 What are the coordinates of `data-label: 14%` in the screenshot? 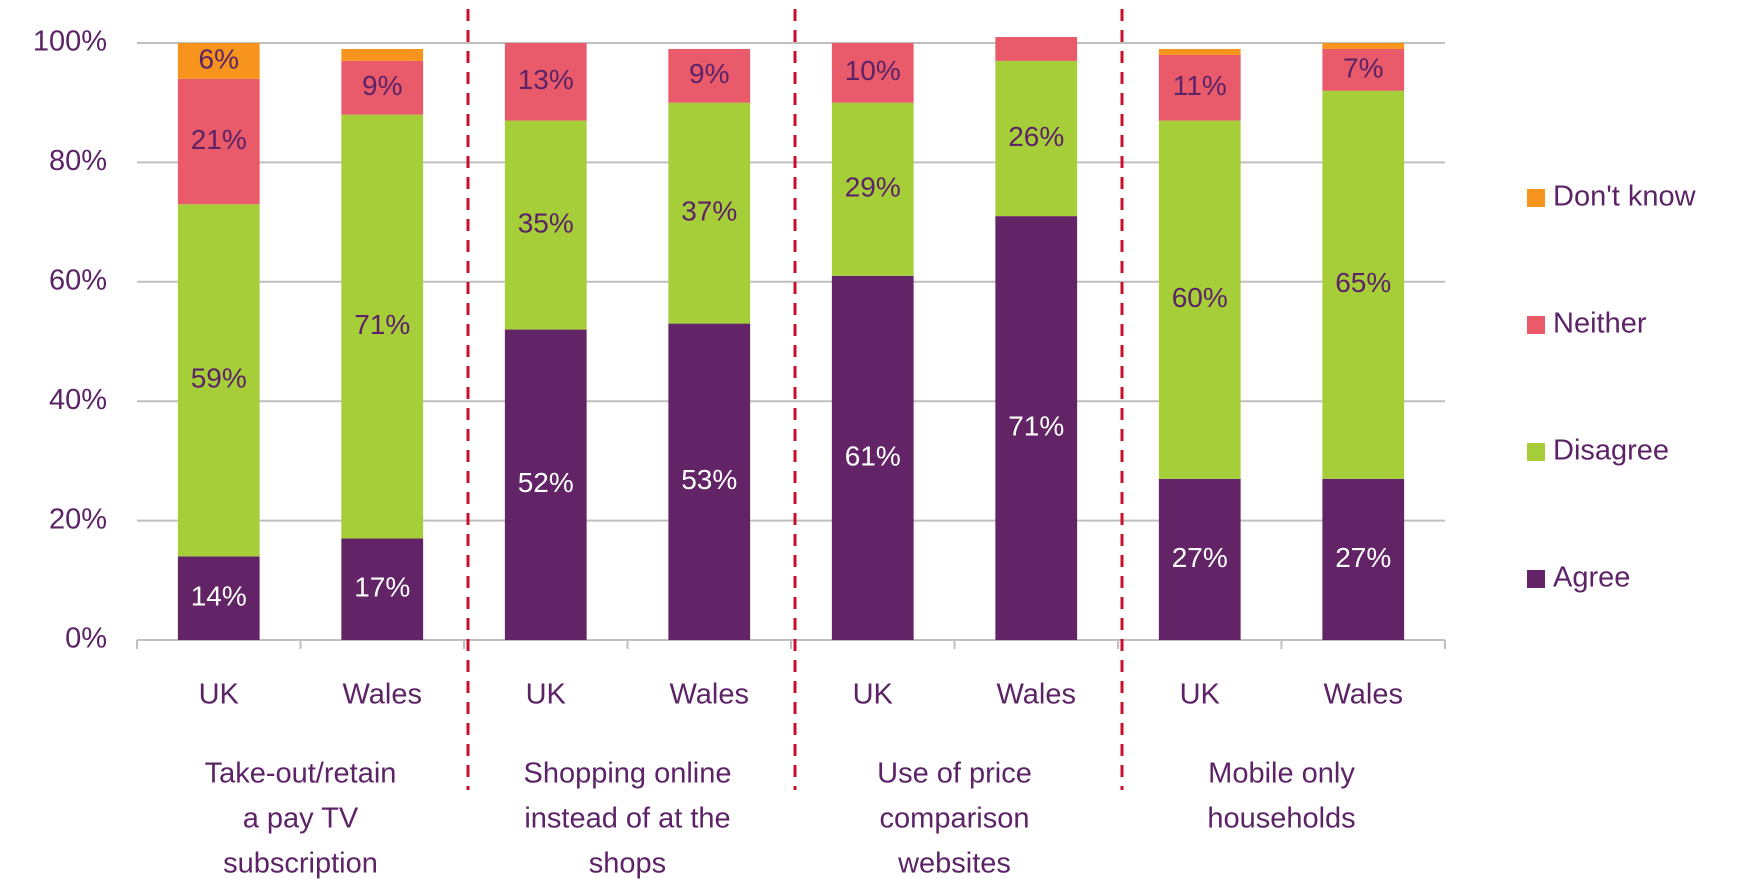 It's located at (219, 596).